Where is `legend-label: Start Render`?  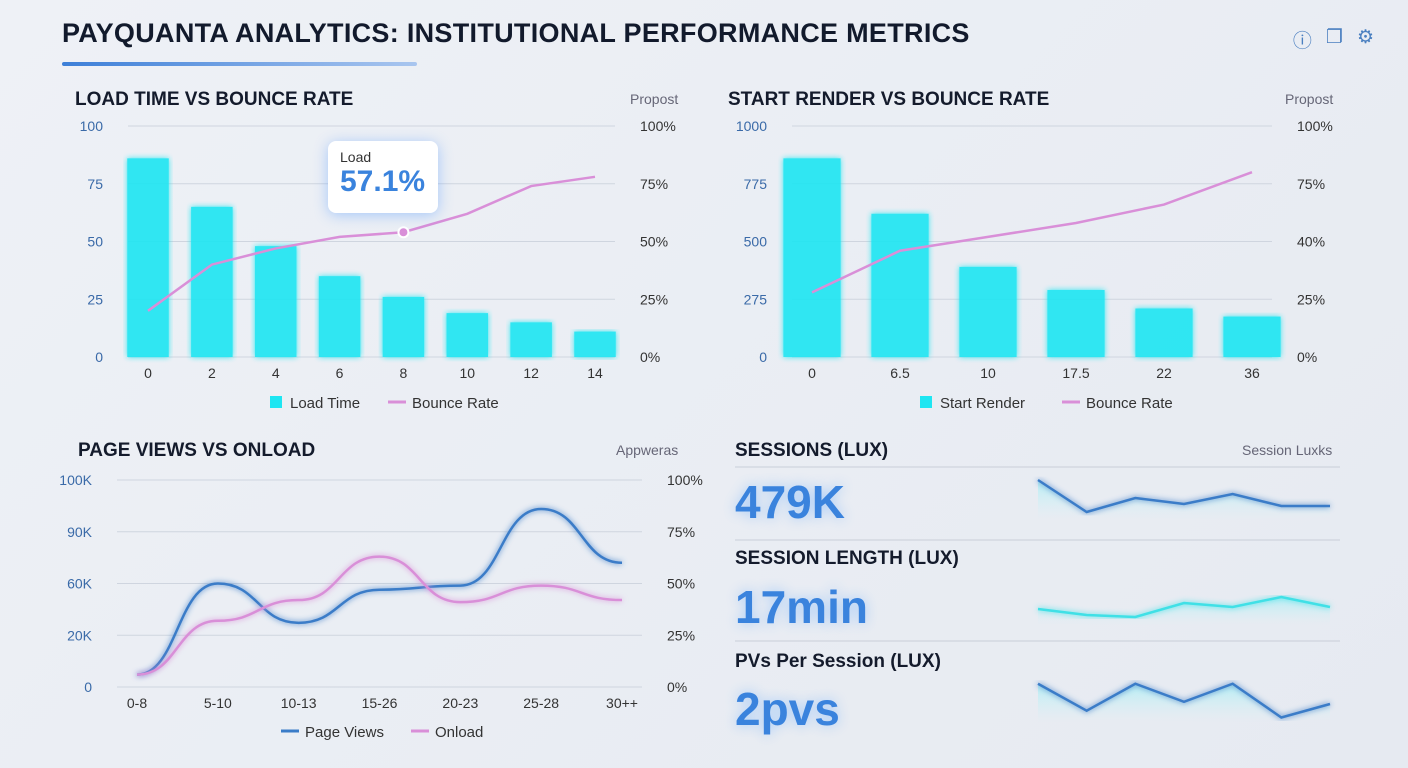
legend-label: Start Render is located at coordinates (982, 403).